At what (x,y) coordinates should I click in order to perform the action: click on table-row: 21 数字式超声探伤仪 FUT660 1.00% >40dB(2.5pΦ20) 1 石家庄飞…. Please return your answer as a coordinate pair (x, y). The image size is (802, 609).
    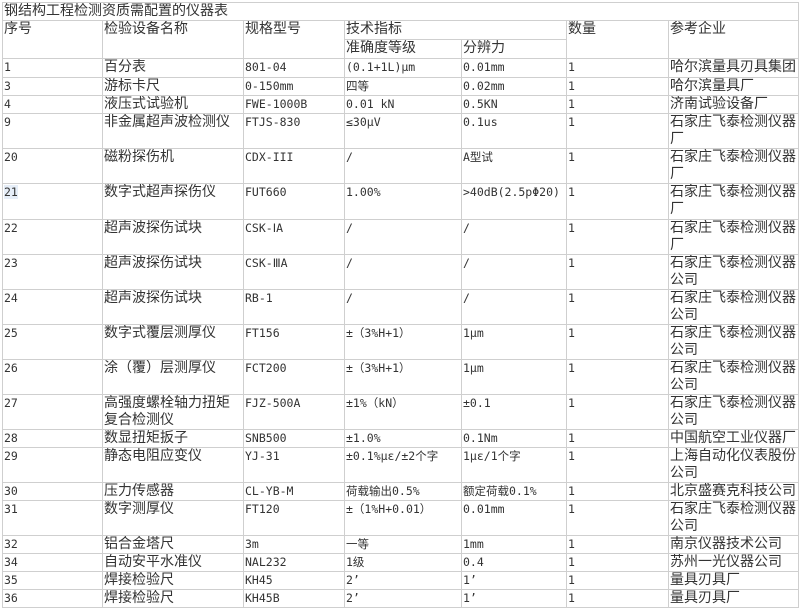
    Looking at the image, I should click on (401, 201).